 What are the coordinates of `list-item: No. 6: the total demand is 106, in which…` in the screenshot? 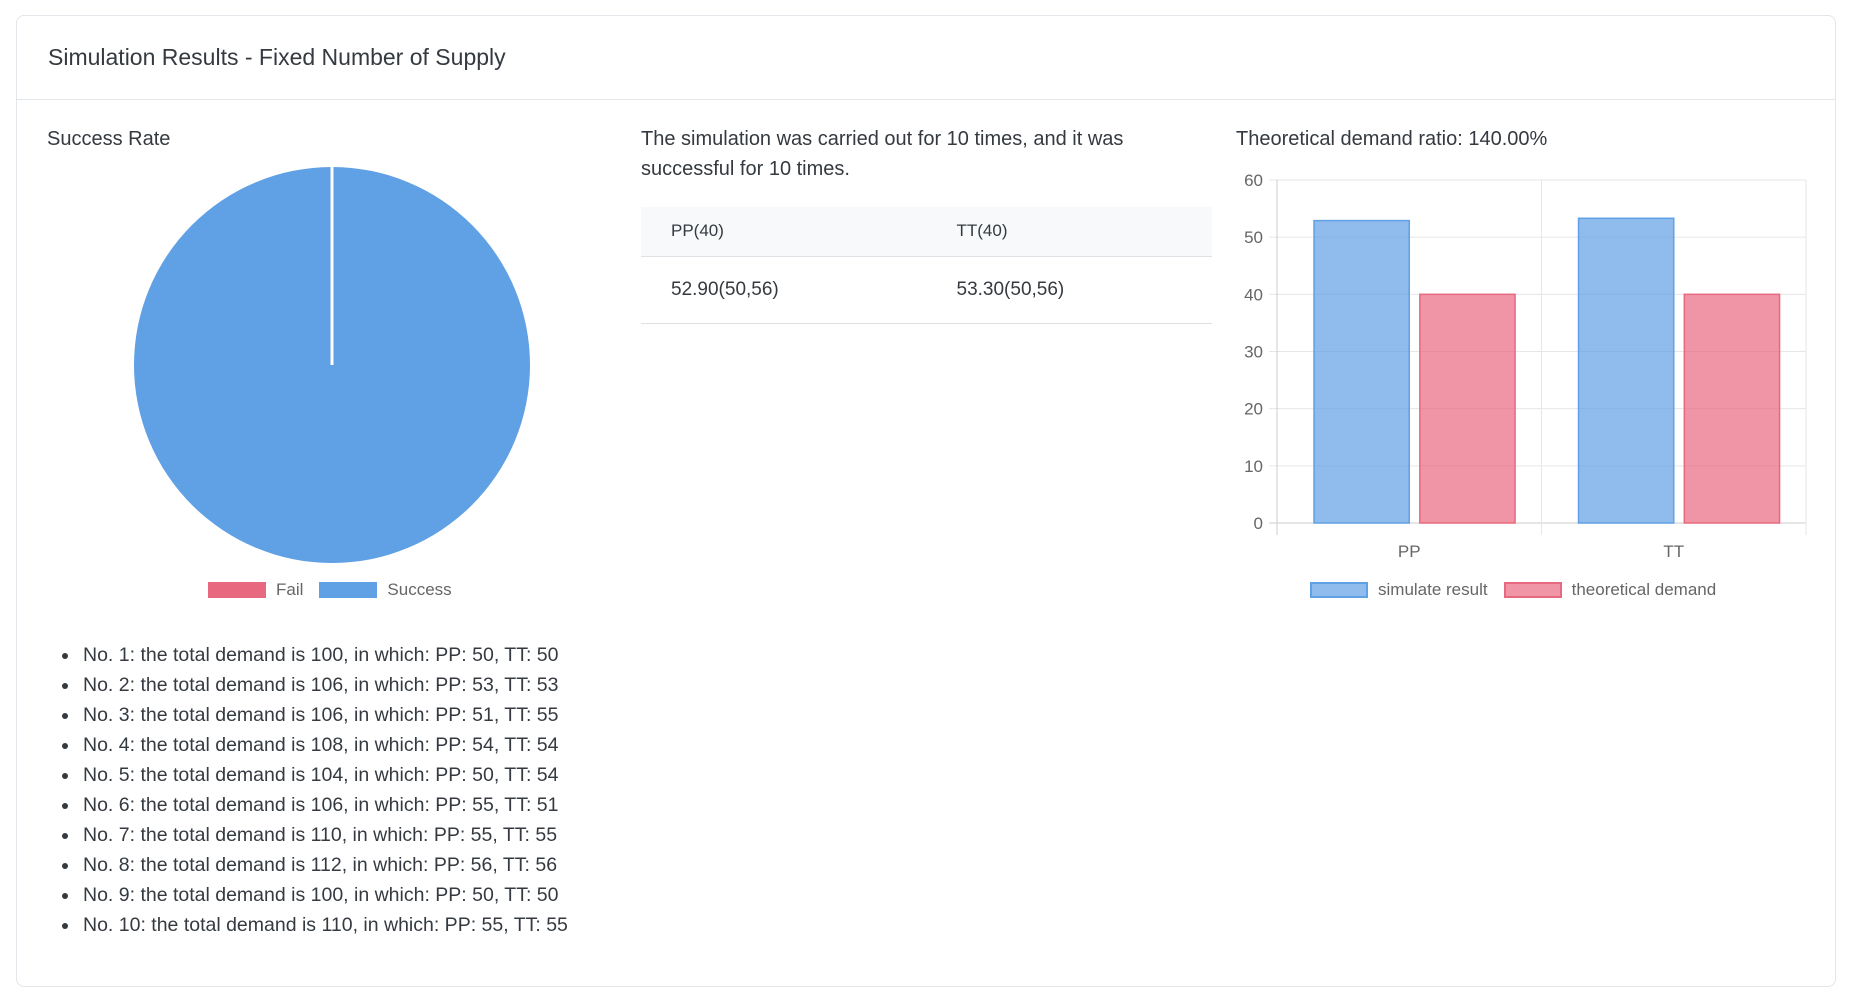 It's located at (314, 805).